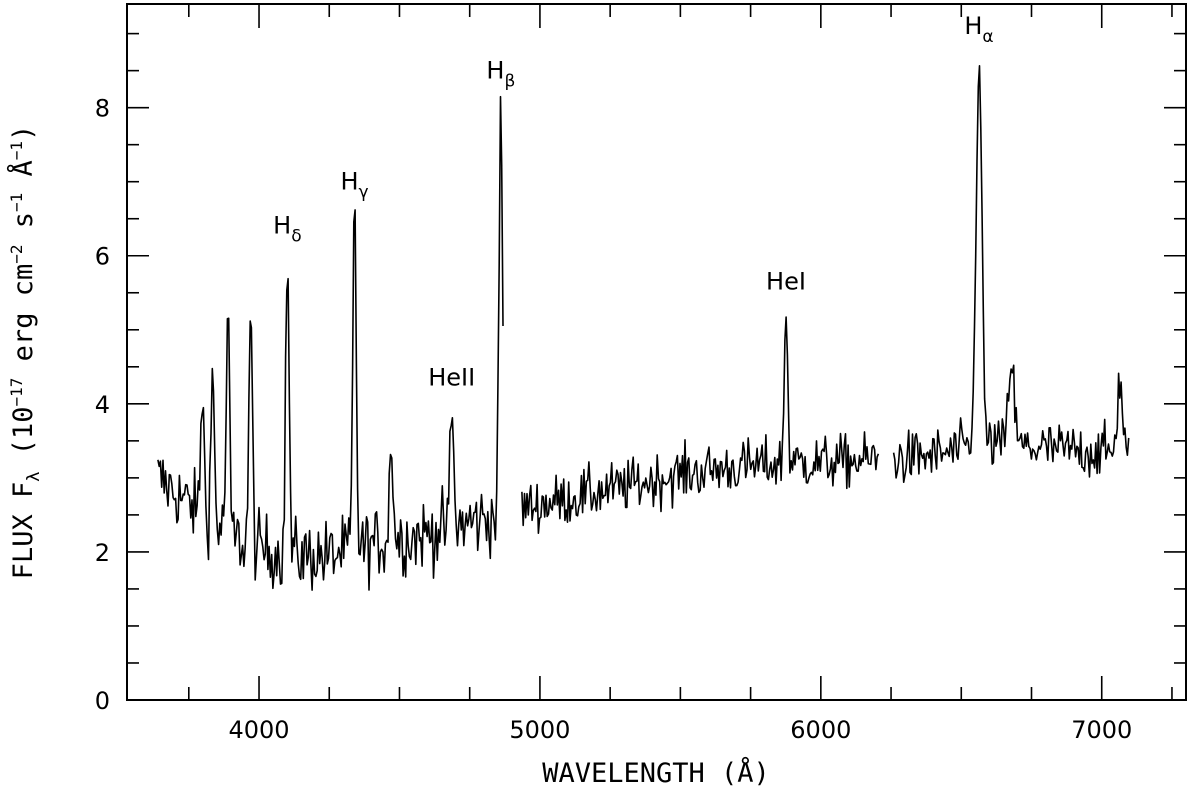 The image size is (1200, 790). I want to click on emission-line-label: Hα, so click(978, 29).